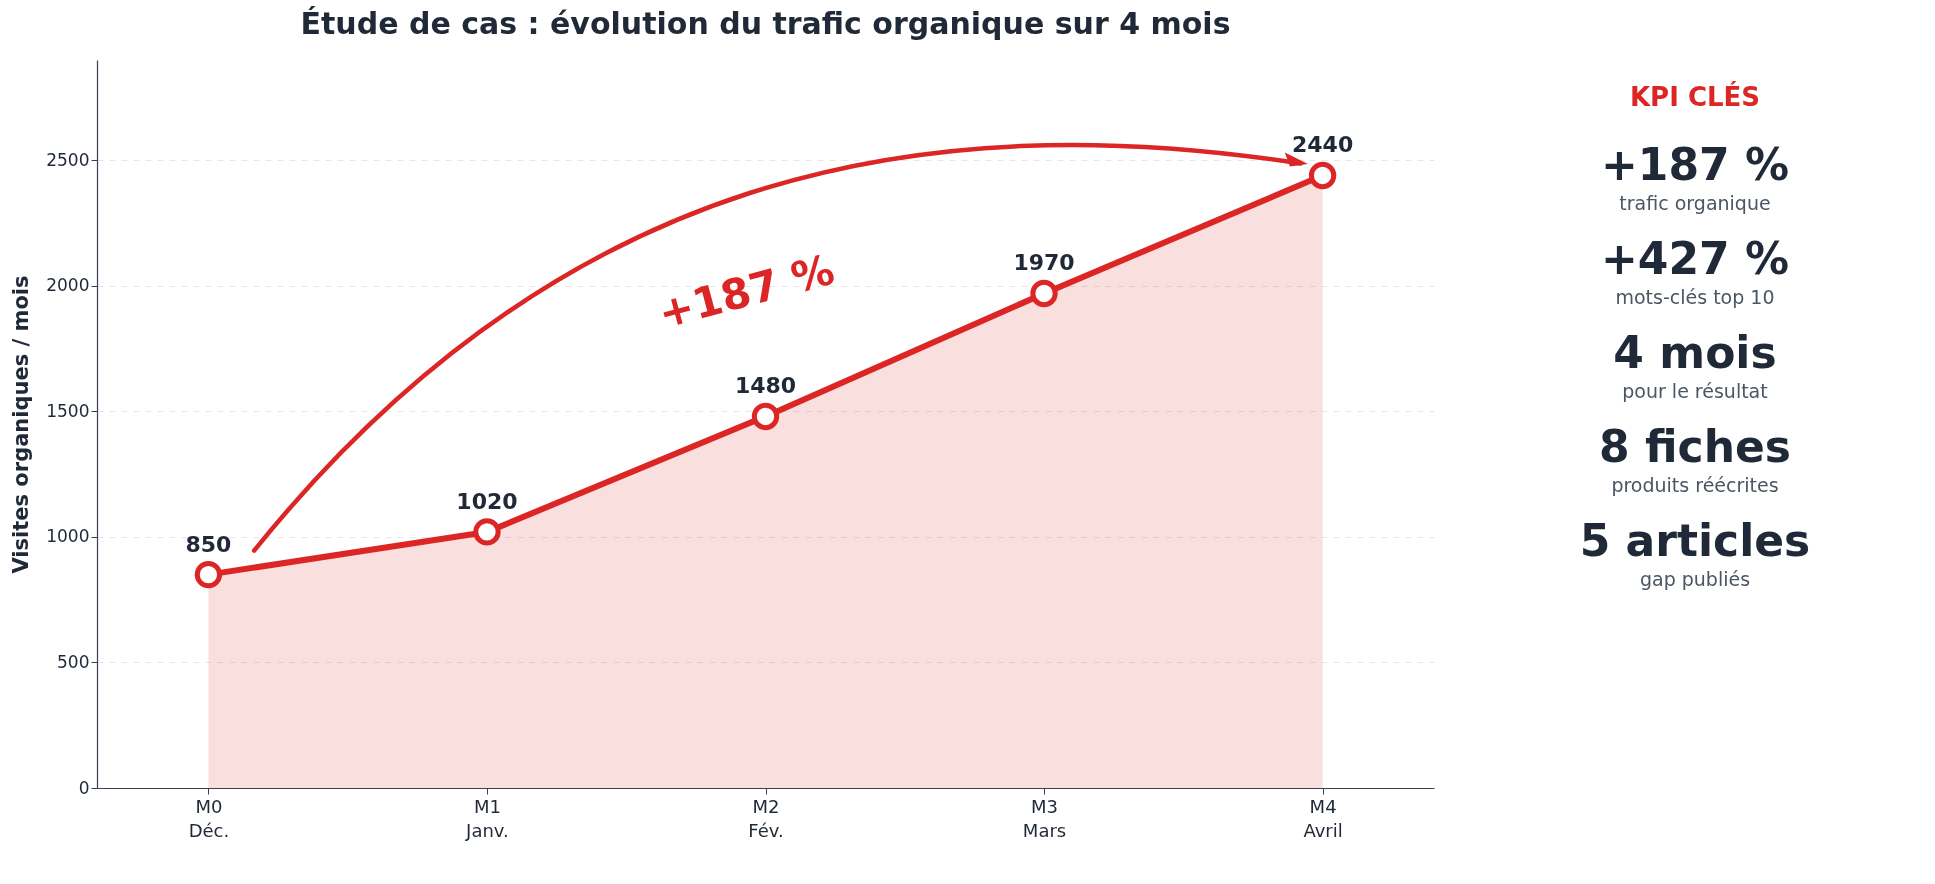 The height and width of the screenshot is (884, 1935). What do you see at coordinates (1323, 818) in the screenshot?
I see `x-tick-label: M4 Avril` at bounding box center [1323, 818].